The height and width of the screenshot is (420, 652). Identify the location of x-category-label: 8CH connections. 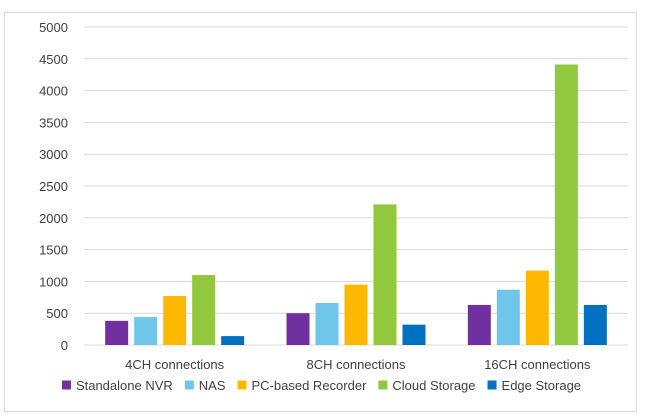
(356, 364).